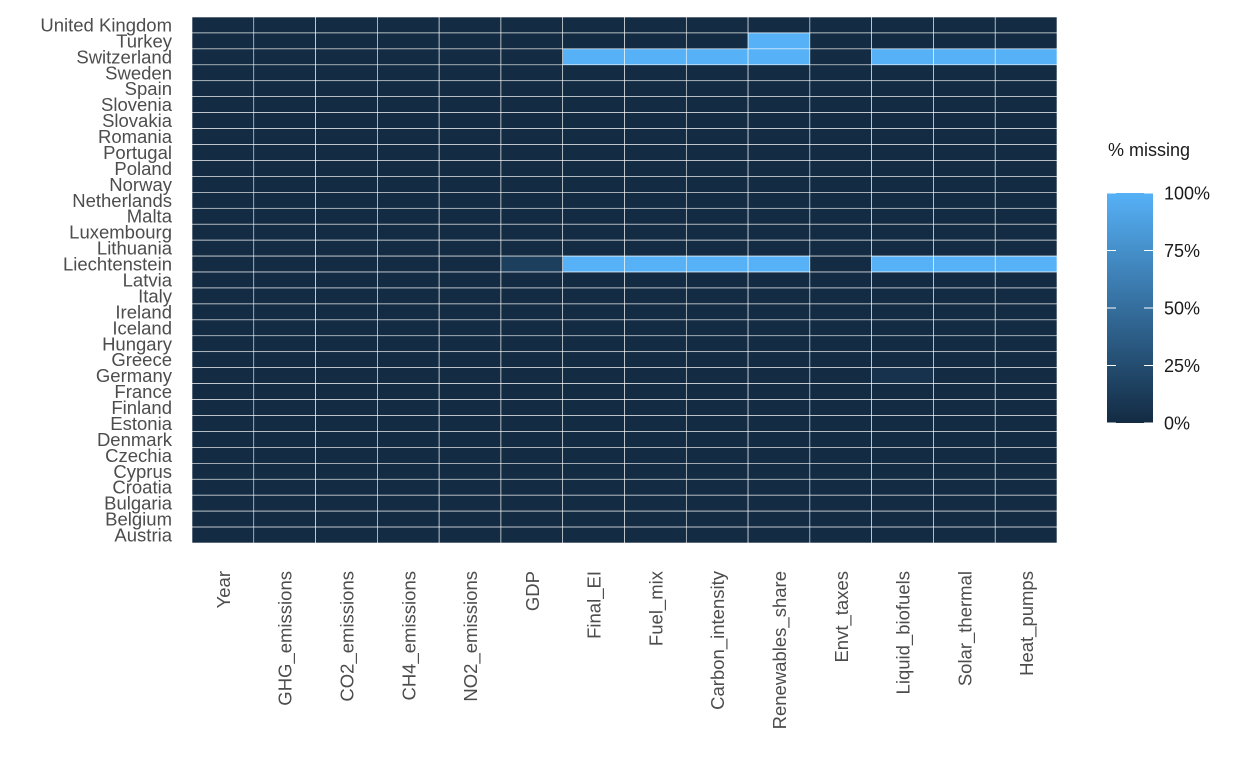 This screenshot has height=768, width=1248. What do you see at coordinates (1026, 471) in the screenshot?
I see `heatmap-cell-cyprus-heat-pumps` at bounding box center [1026, 471].